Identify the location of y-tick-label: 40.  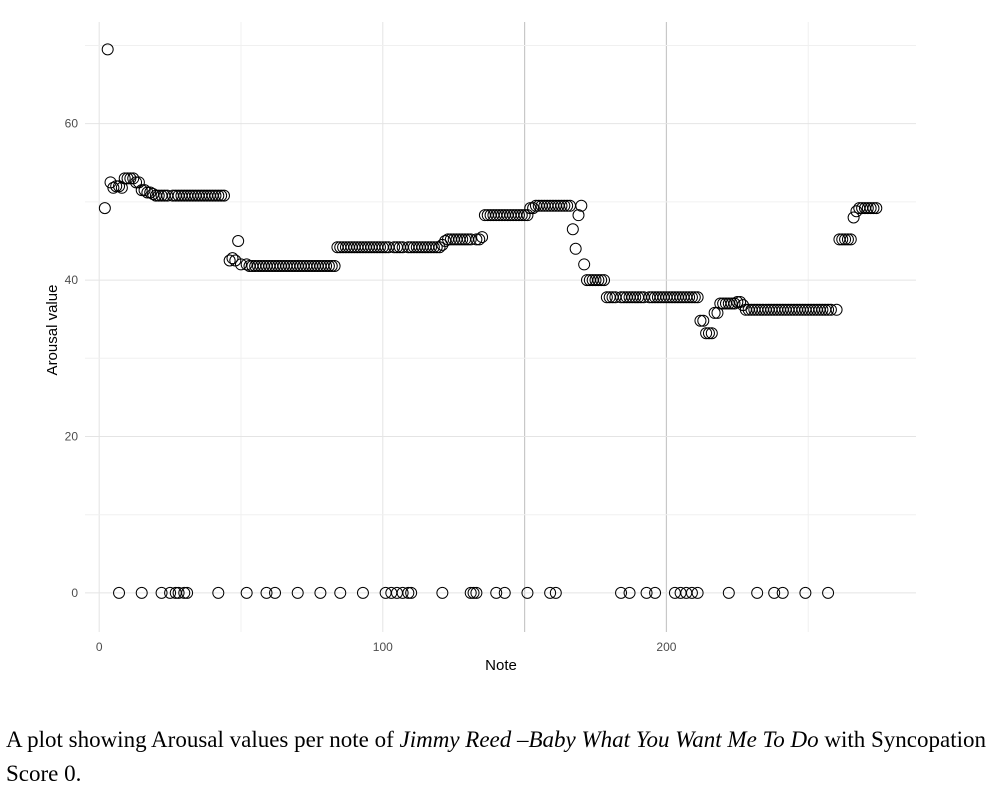
(72, 280).